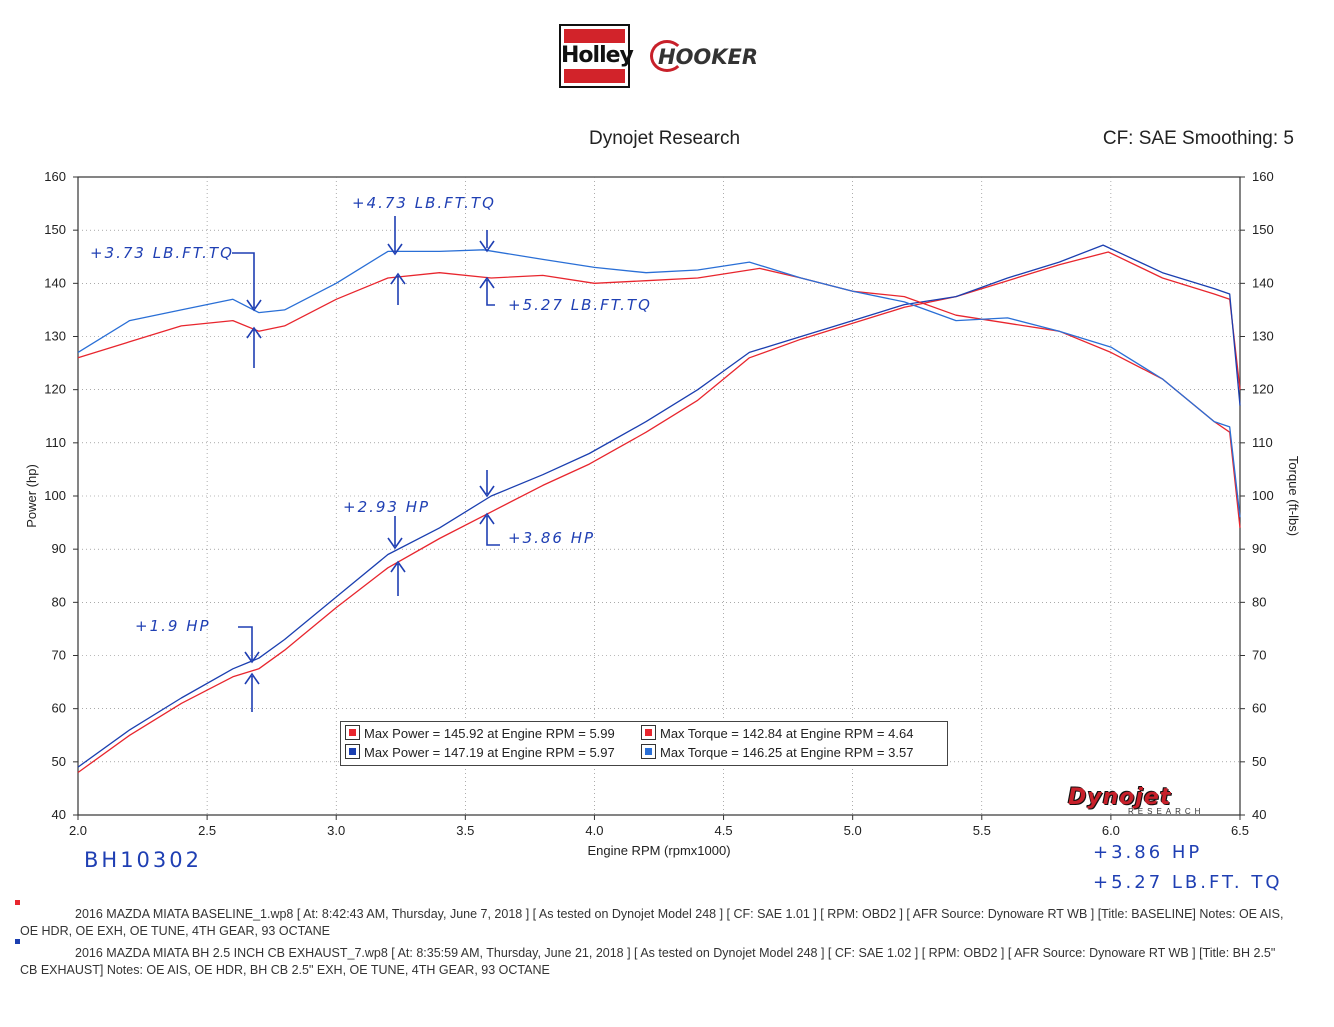 The image size is (1334, 1027). Describe the element at coordinates (59, 814) in the screenshot. I see `y-tick-label-left: 40` at that location.